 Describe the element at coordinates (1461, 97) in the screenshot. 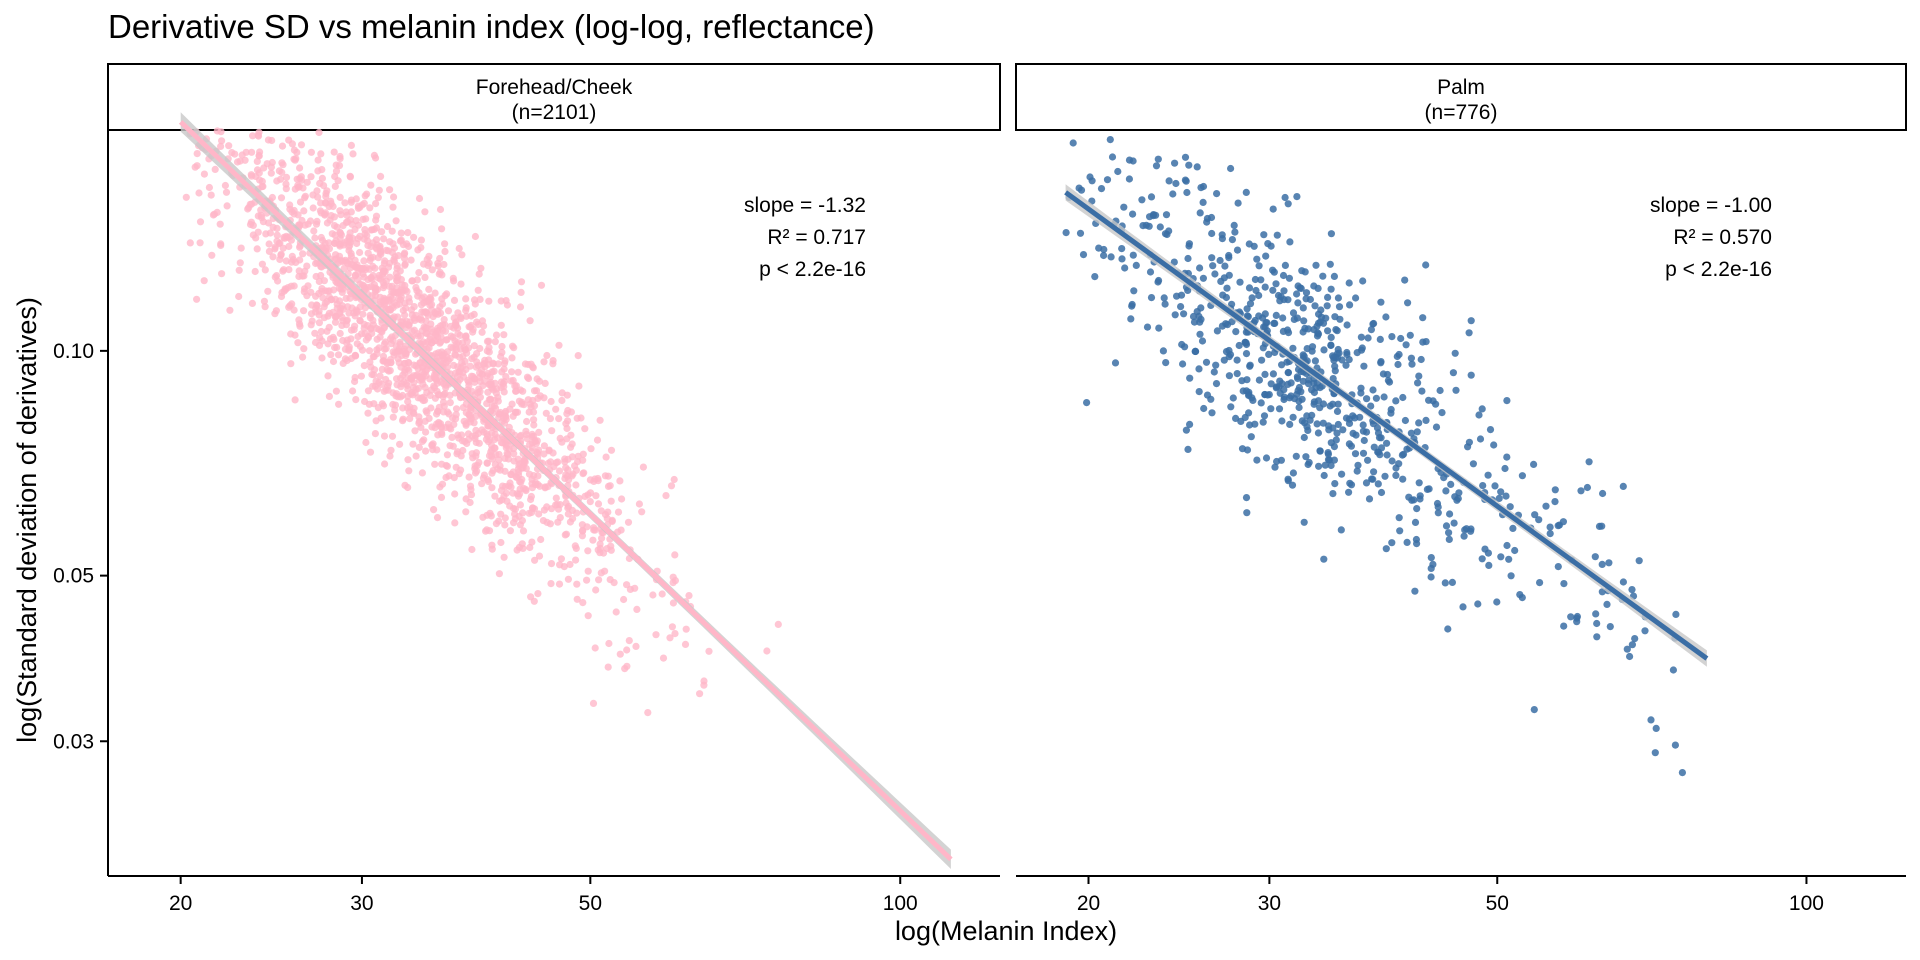

I see `facet-strip` at that location.